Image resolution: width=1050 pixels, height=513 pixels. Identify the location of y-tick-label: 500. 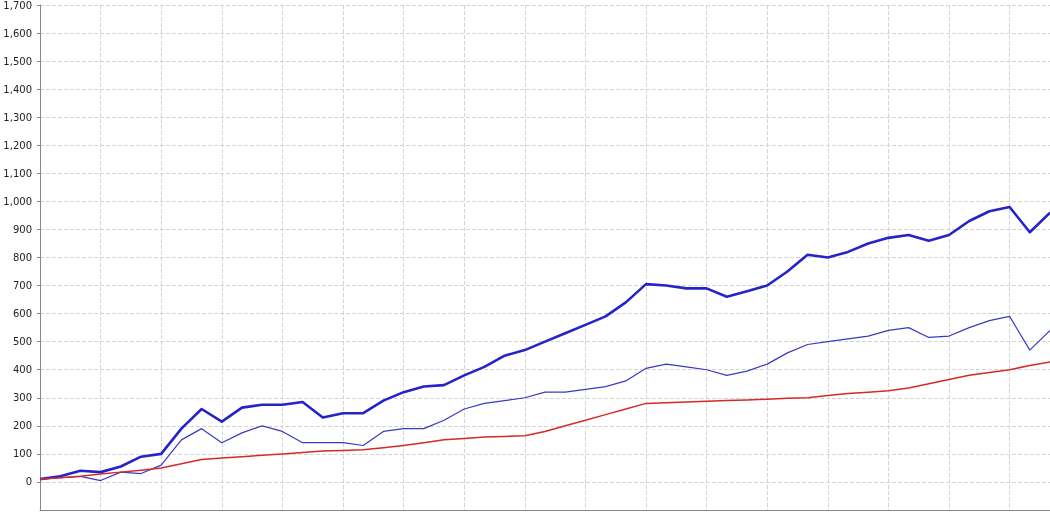
(22, 342).